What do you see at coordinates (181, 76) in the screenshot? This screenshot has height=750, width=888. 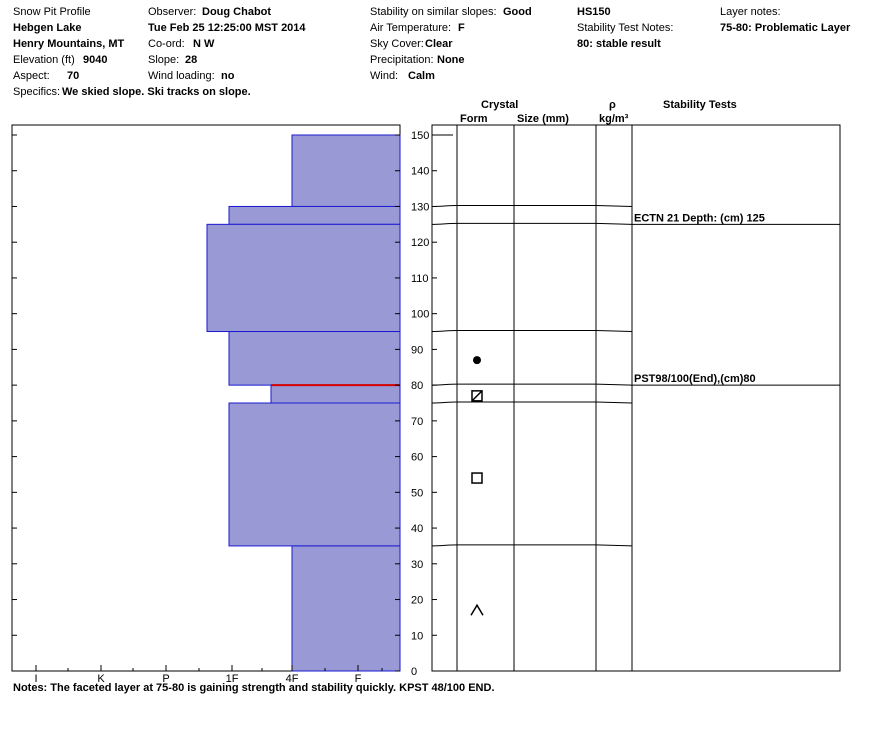 I see `wind-loading-label: Wind loading:` at bounding box center [181, 76].